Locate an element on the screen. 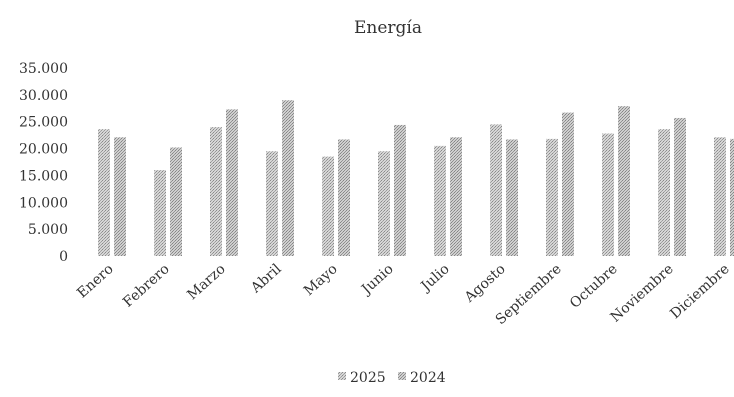  bar-2024-enero is located at coordinates (120, 196).